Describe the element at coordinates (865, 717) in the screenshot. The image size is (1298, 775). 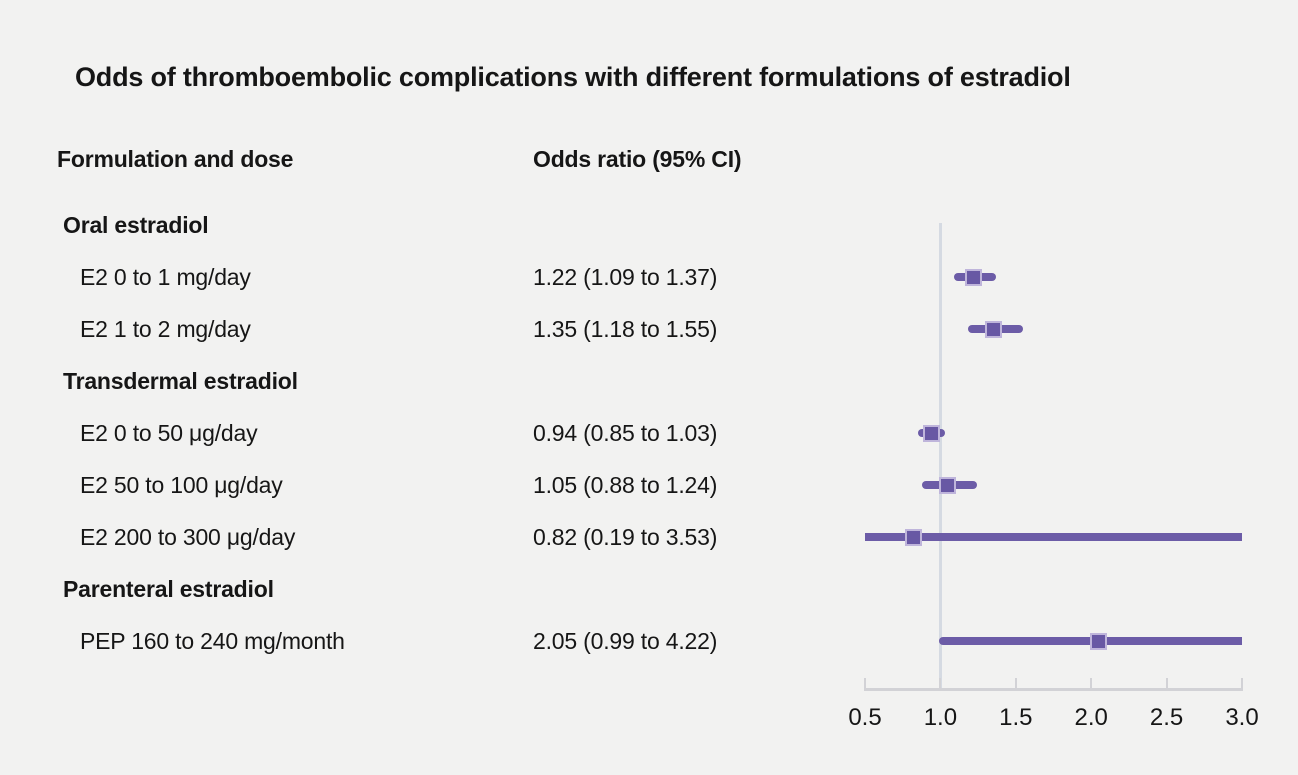
I see `axis-tick-label: 0.5` at that location.